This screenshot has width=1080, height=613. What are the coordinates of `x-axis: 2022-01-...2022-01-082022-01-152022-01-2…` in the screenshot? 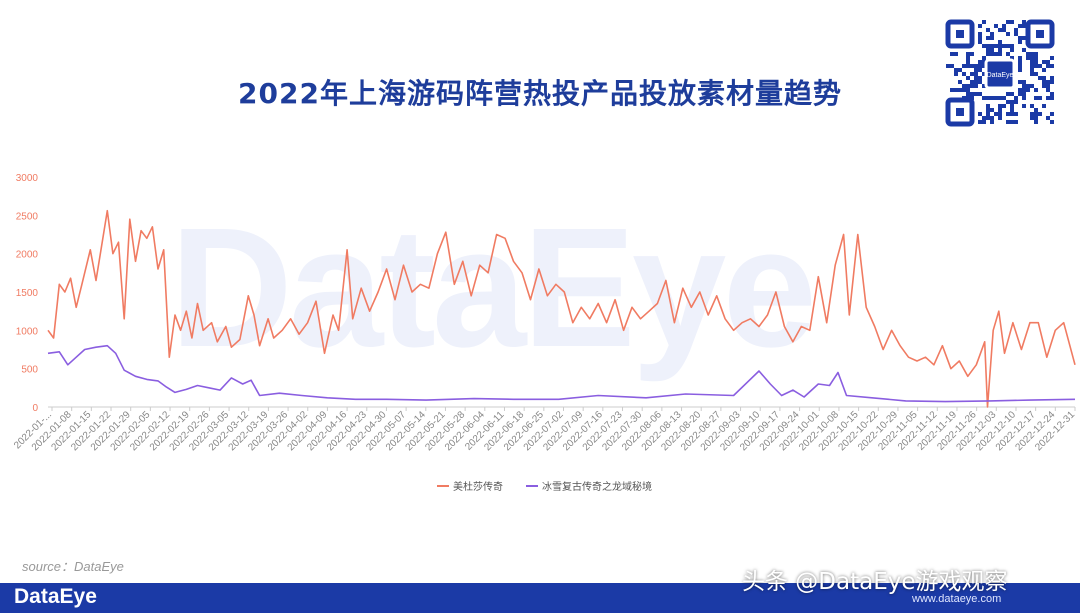 It's located at (544, 429).